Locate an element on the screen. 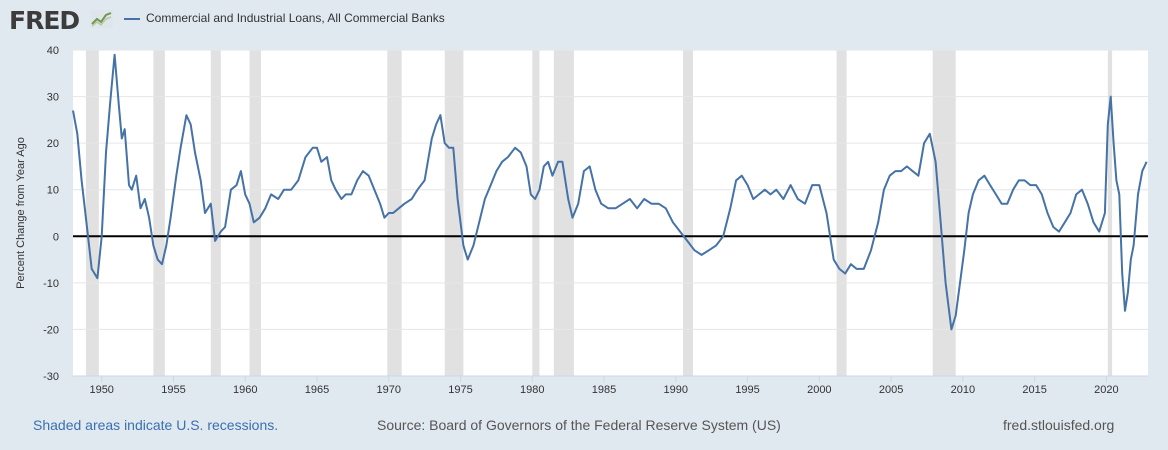 Image resolution: width=1168 pixels, height=450 pixels. x-tick-label: 1975 is located at coordinates (460, 390).